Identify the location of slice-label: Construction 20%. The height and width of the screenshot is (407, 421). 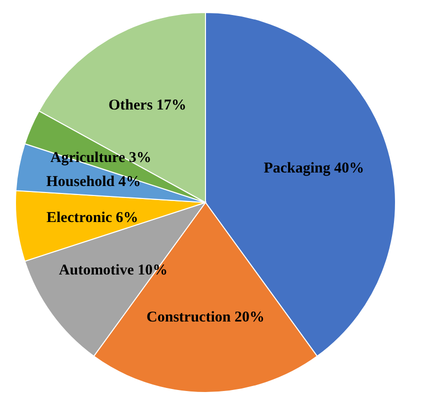
(205, 318).